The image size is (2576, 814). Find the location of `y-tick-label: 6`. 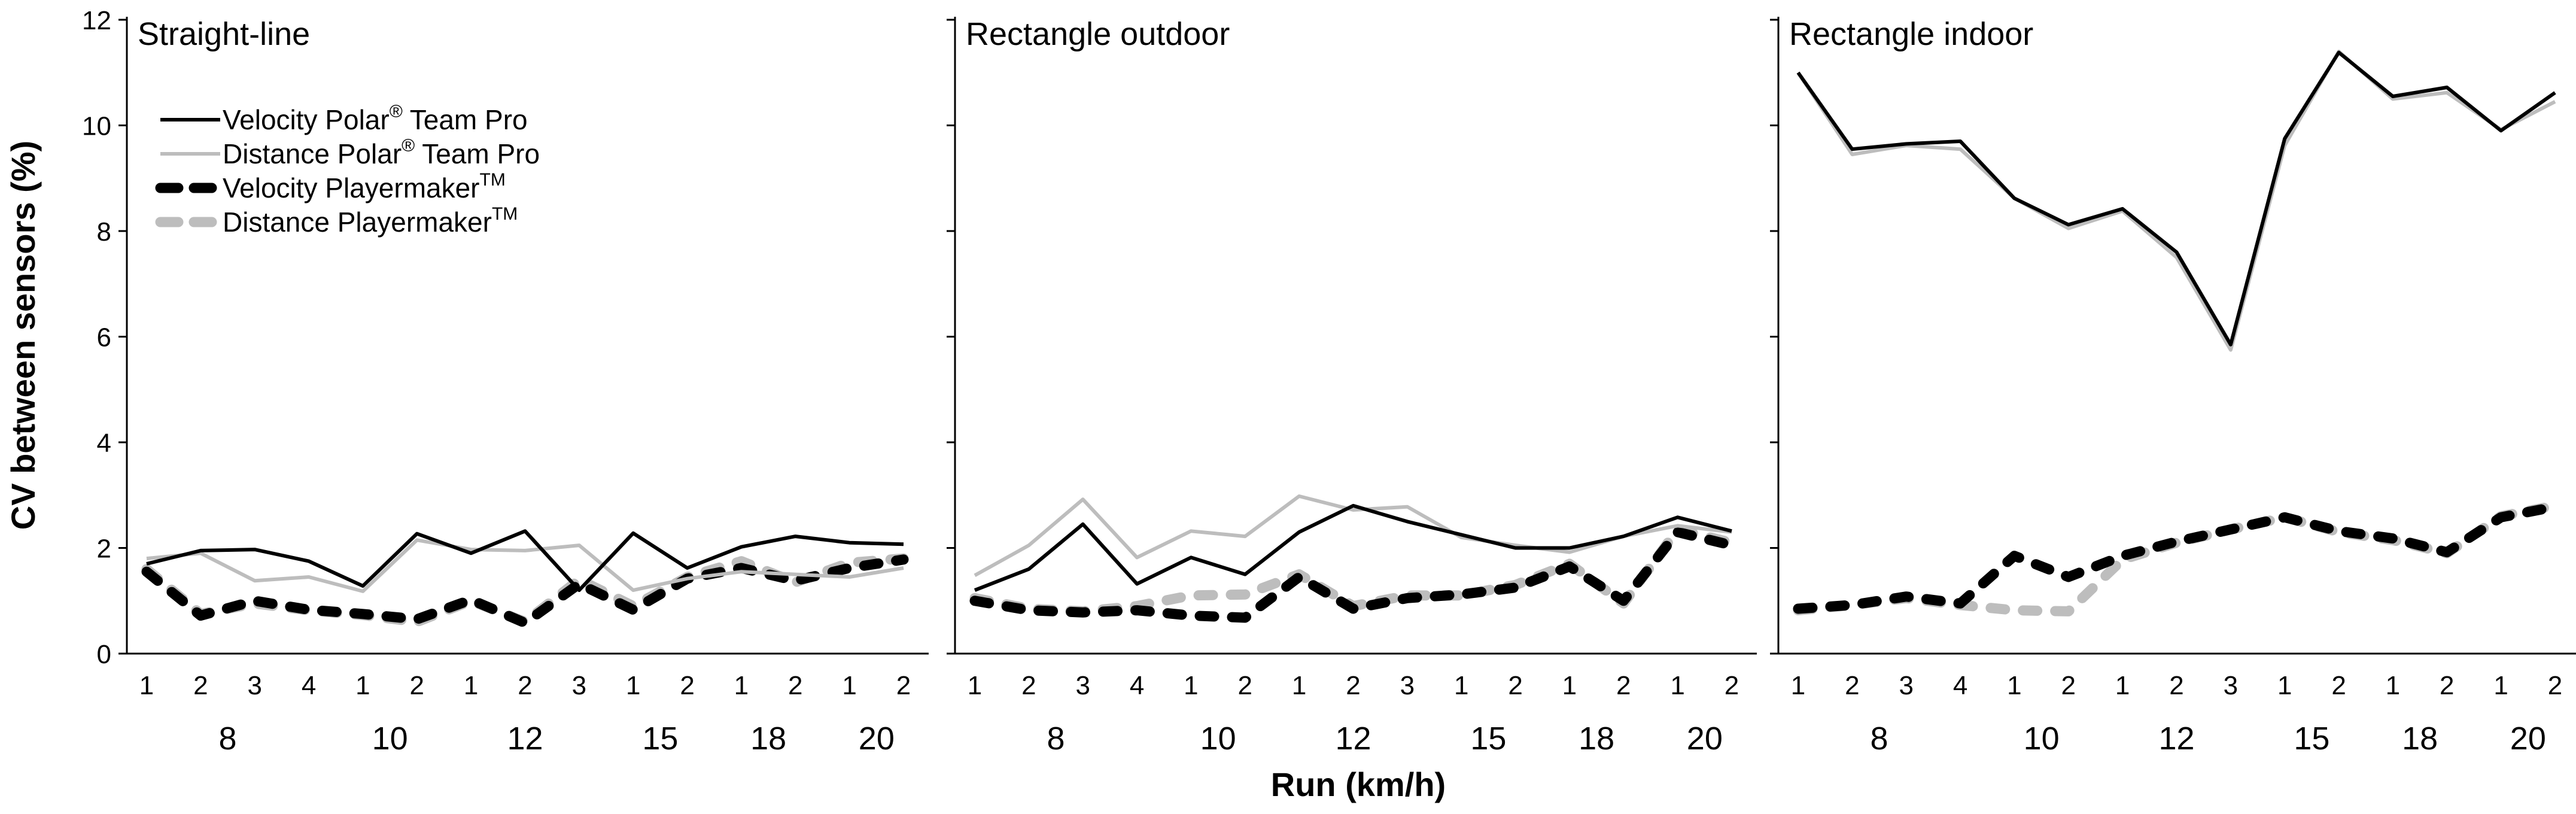

y-tick-label: 6 is located at coordinates (104, 338).